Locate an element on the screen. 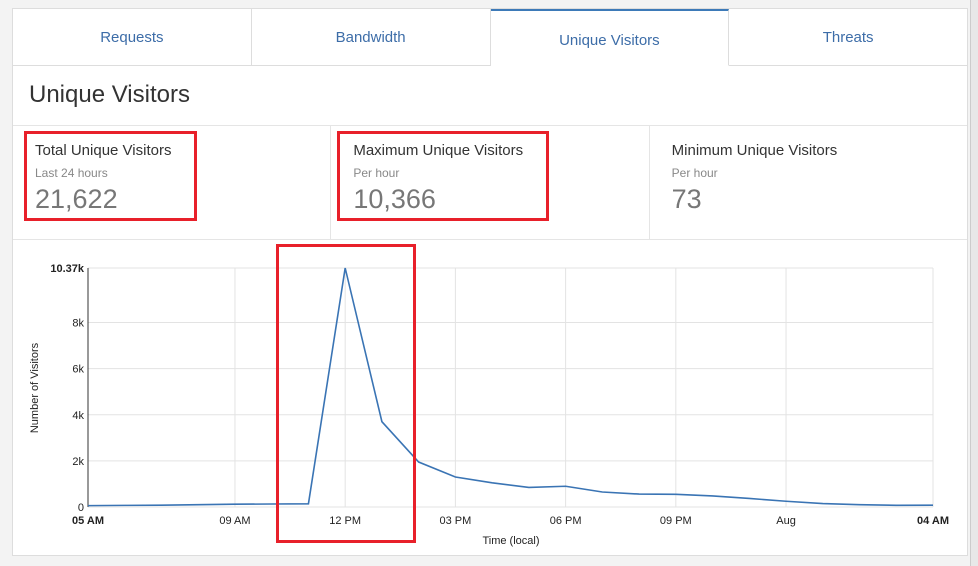  stat-minimum: Minimum Unique Visitors Per hour 73 is located at coordinates (808, 182).